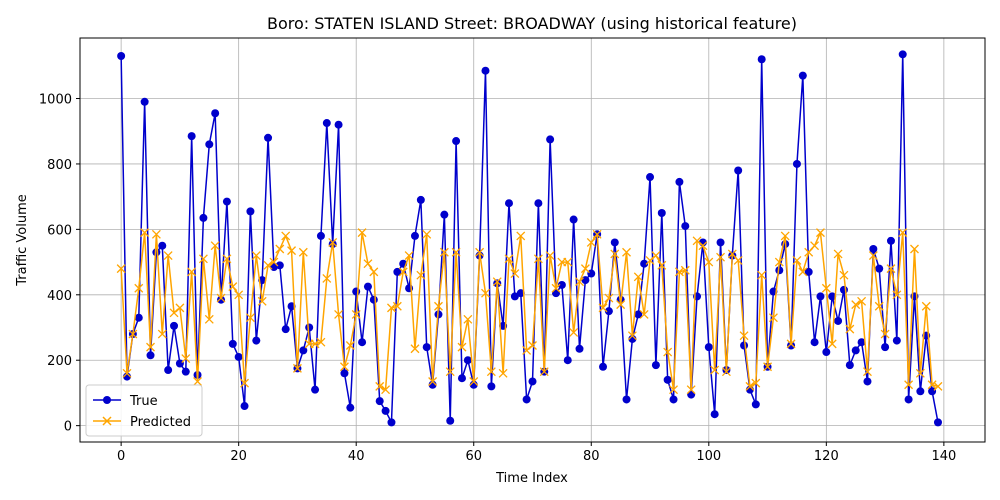  I want to click on y-tick-label: 400, so click(59, 296).